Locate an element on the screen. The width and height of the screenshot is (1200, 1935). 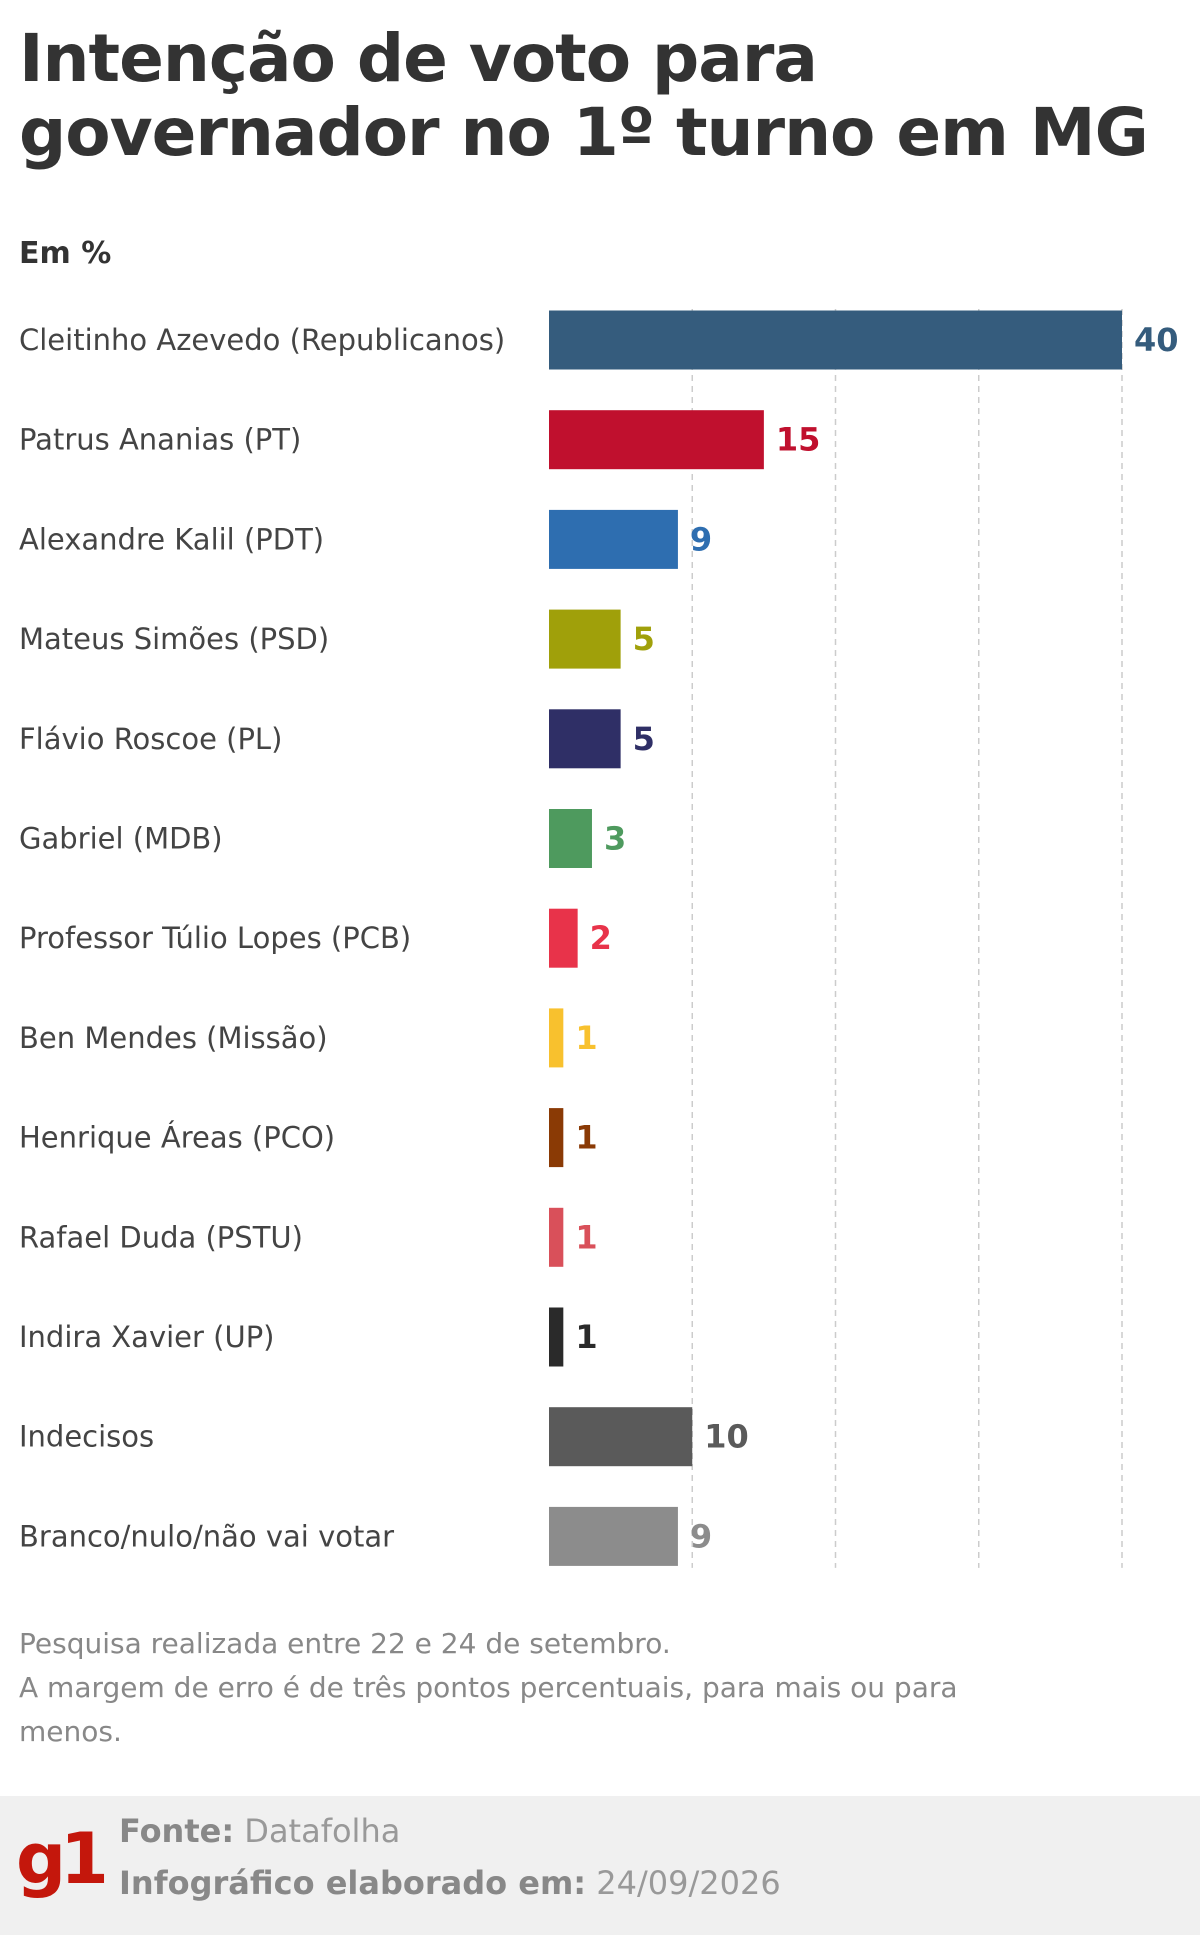
category-label: Flávio Roscoe (PL) is located at coordinates (150, 739).